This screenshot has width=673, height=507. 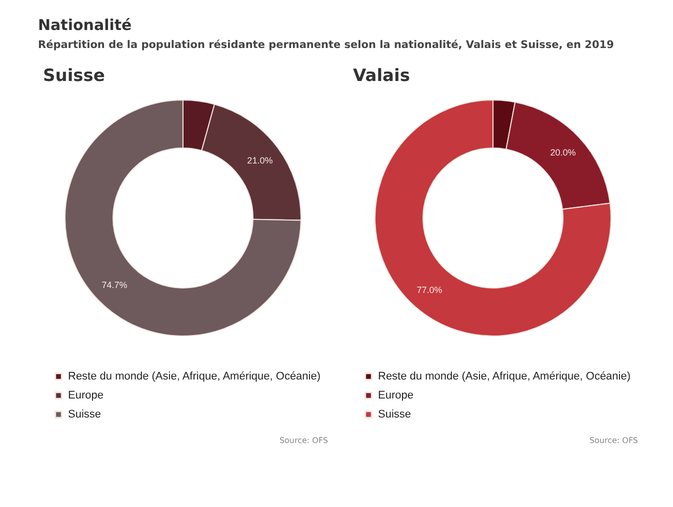 What do you see at coordinates (85, 25) in the screenshot?
I see `text: Nationalité` at bounding box center [85, 25].